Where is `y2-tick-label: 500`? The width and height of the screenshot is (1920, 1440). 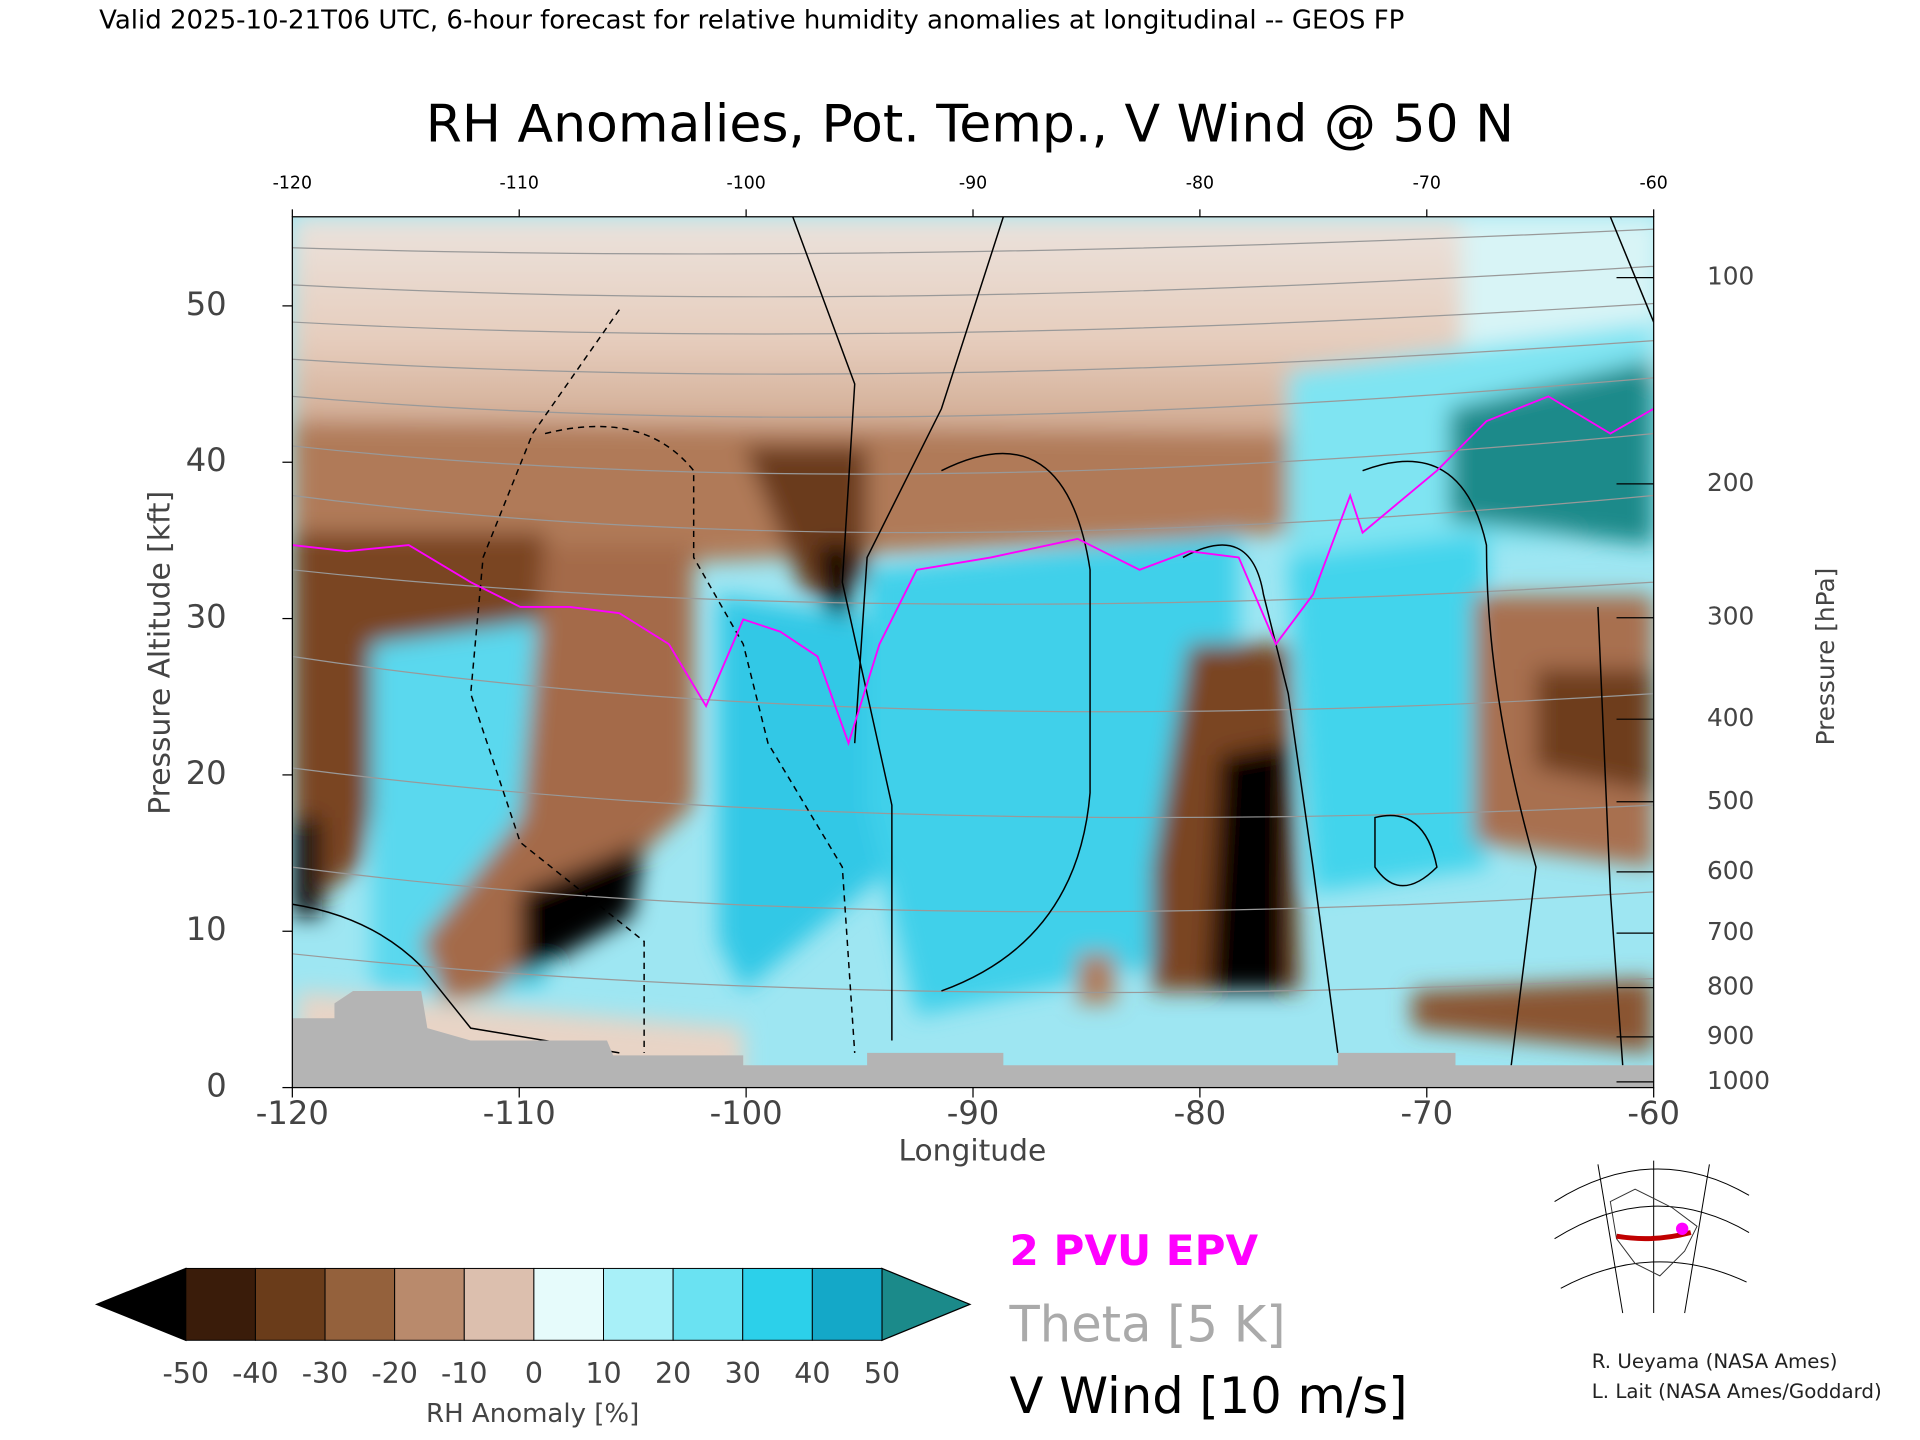
y2-tick-label: 500 is located at coordinates (1730, 800).